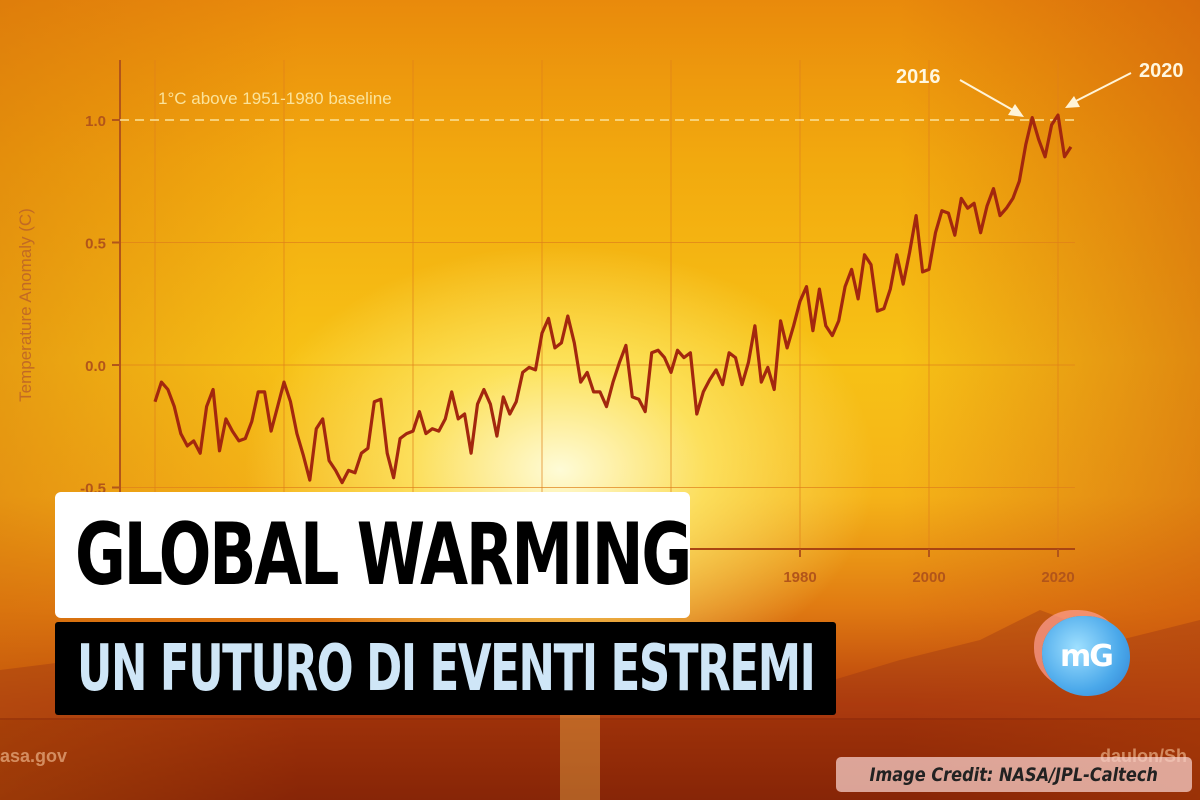 The image size is (1200, 800). I want to click on title-banner: GLOBAL WARMING, so click(373, 555).